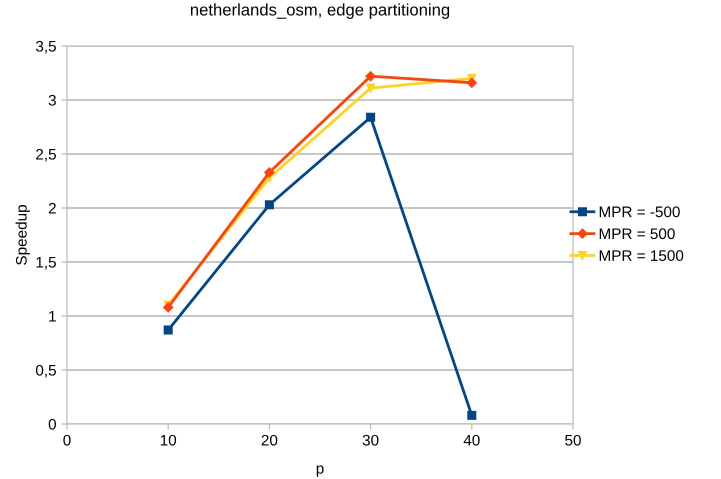  What do you see at coordinates (67, 440) in the screenshot?
I see `x-tick-label: 0` at bounding box center [67, 440].